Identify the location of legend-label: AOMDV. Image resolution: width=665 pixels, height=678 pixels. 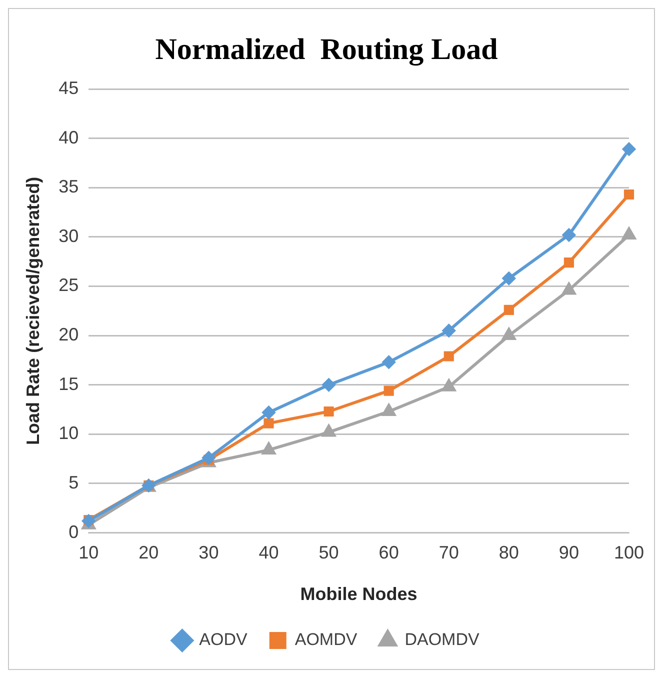
(326, 640).